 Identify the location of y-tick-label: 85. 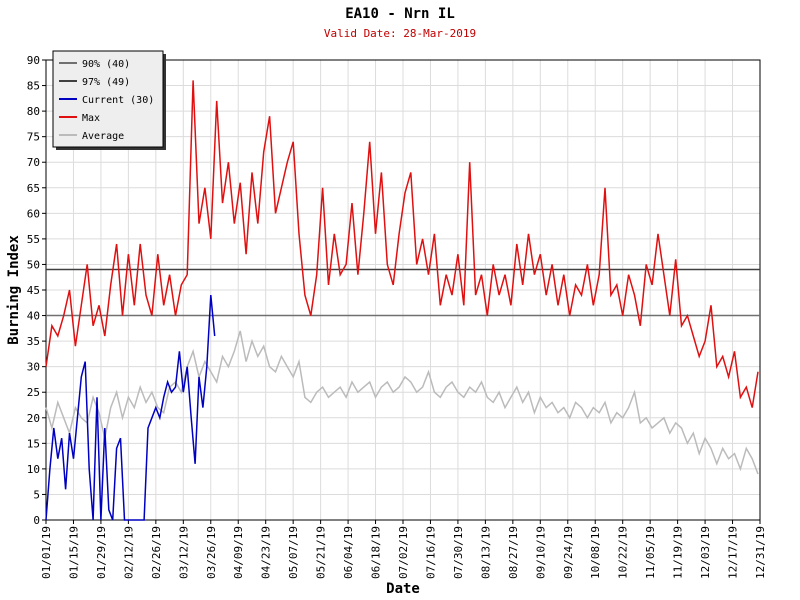
(33, 86).